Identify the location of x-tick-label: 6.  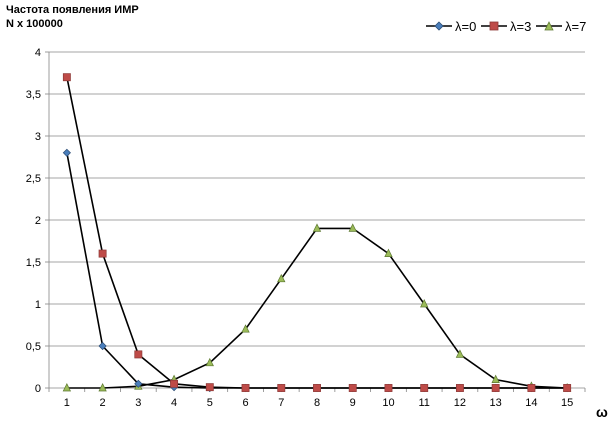
(245, 403).